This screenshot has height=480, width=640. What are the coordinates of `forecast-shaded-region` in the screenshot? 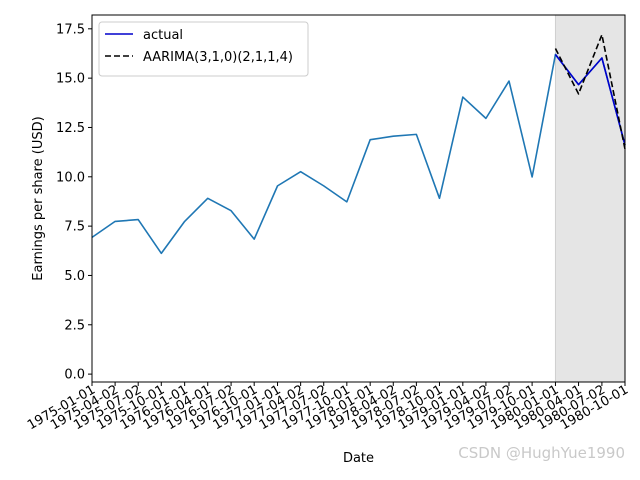 It's located at (589, 198).